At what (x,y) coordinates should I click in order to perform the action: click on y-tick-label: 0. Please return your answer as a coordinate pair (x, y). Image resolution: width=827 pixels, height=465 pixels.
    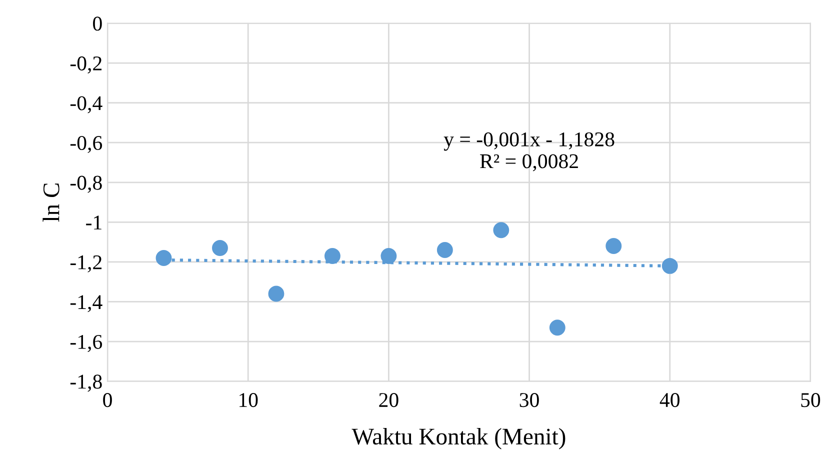
    Looking at the image, I should click on (97, 23).